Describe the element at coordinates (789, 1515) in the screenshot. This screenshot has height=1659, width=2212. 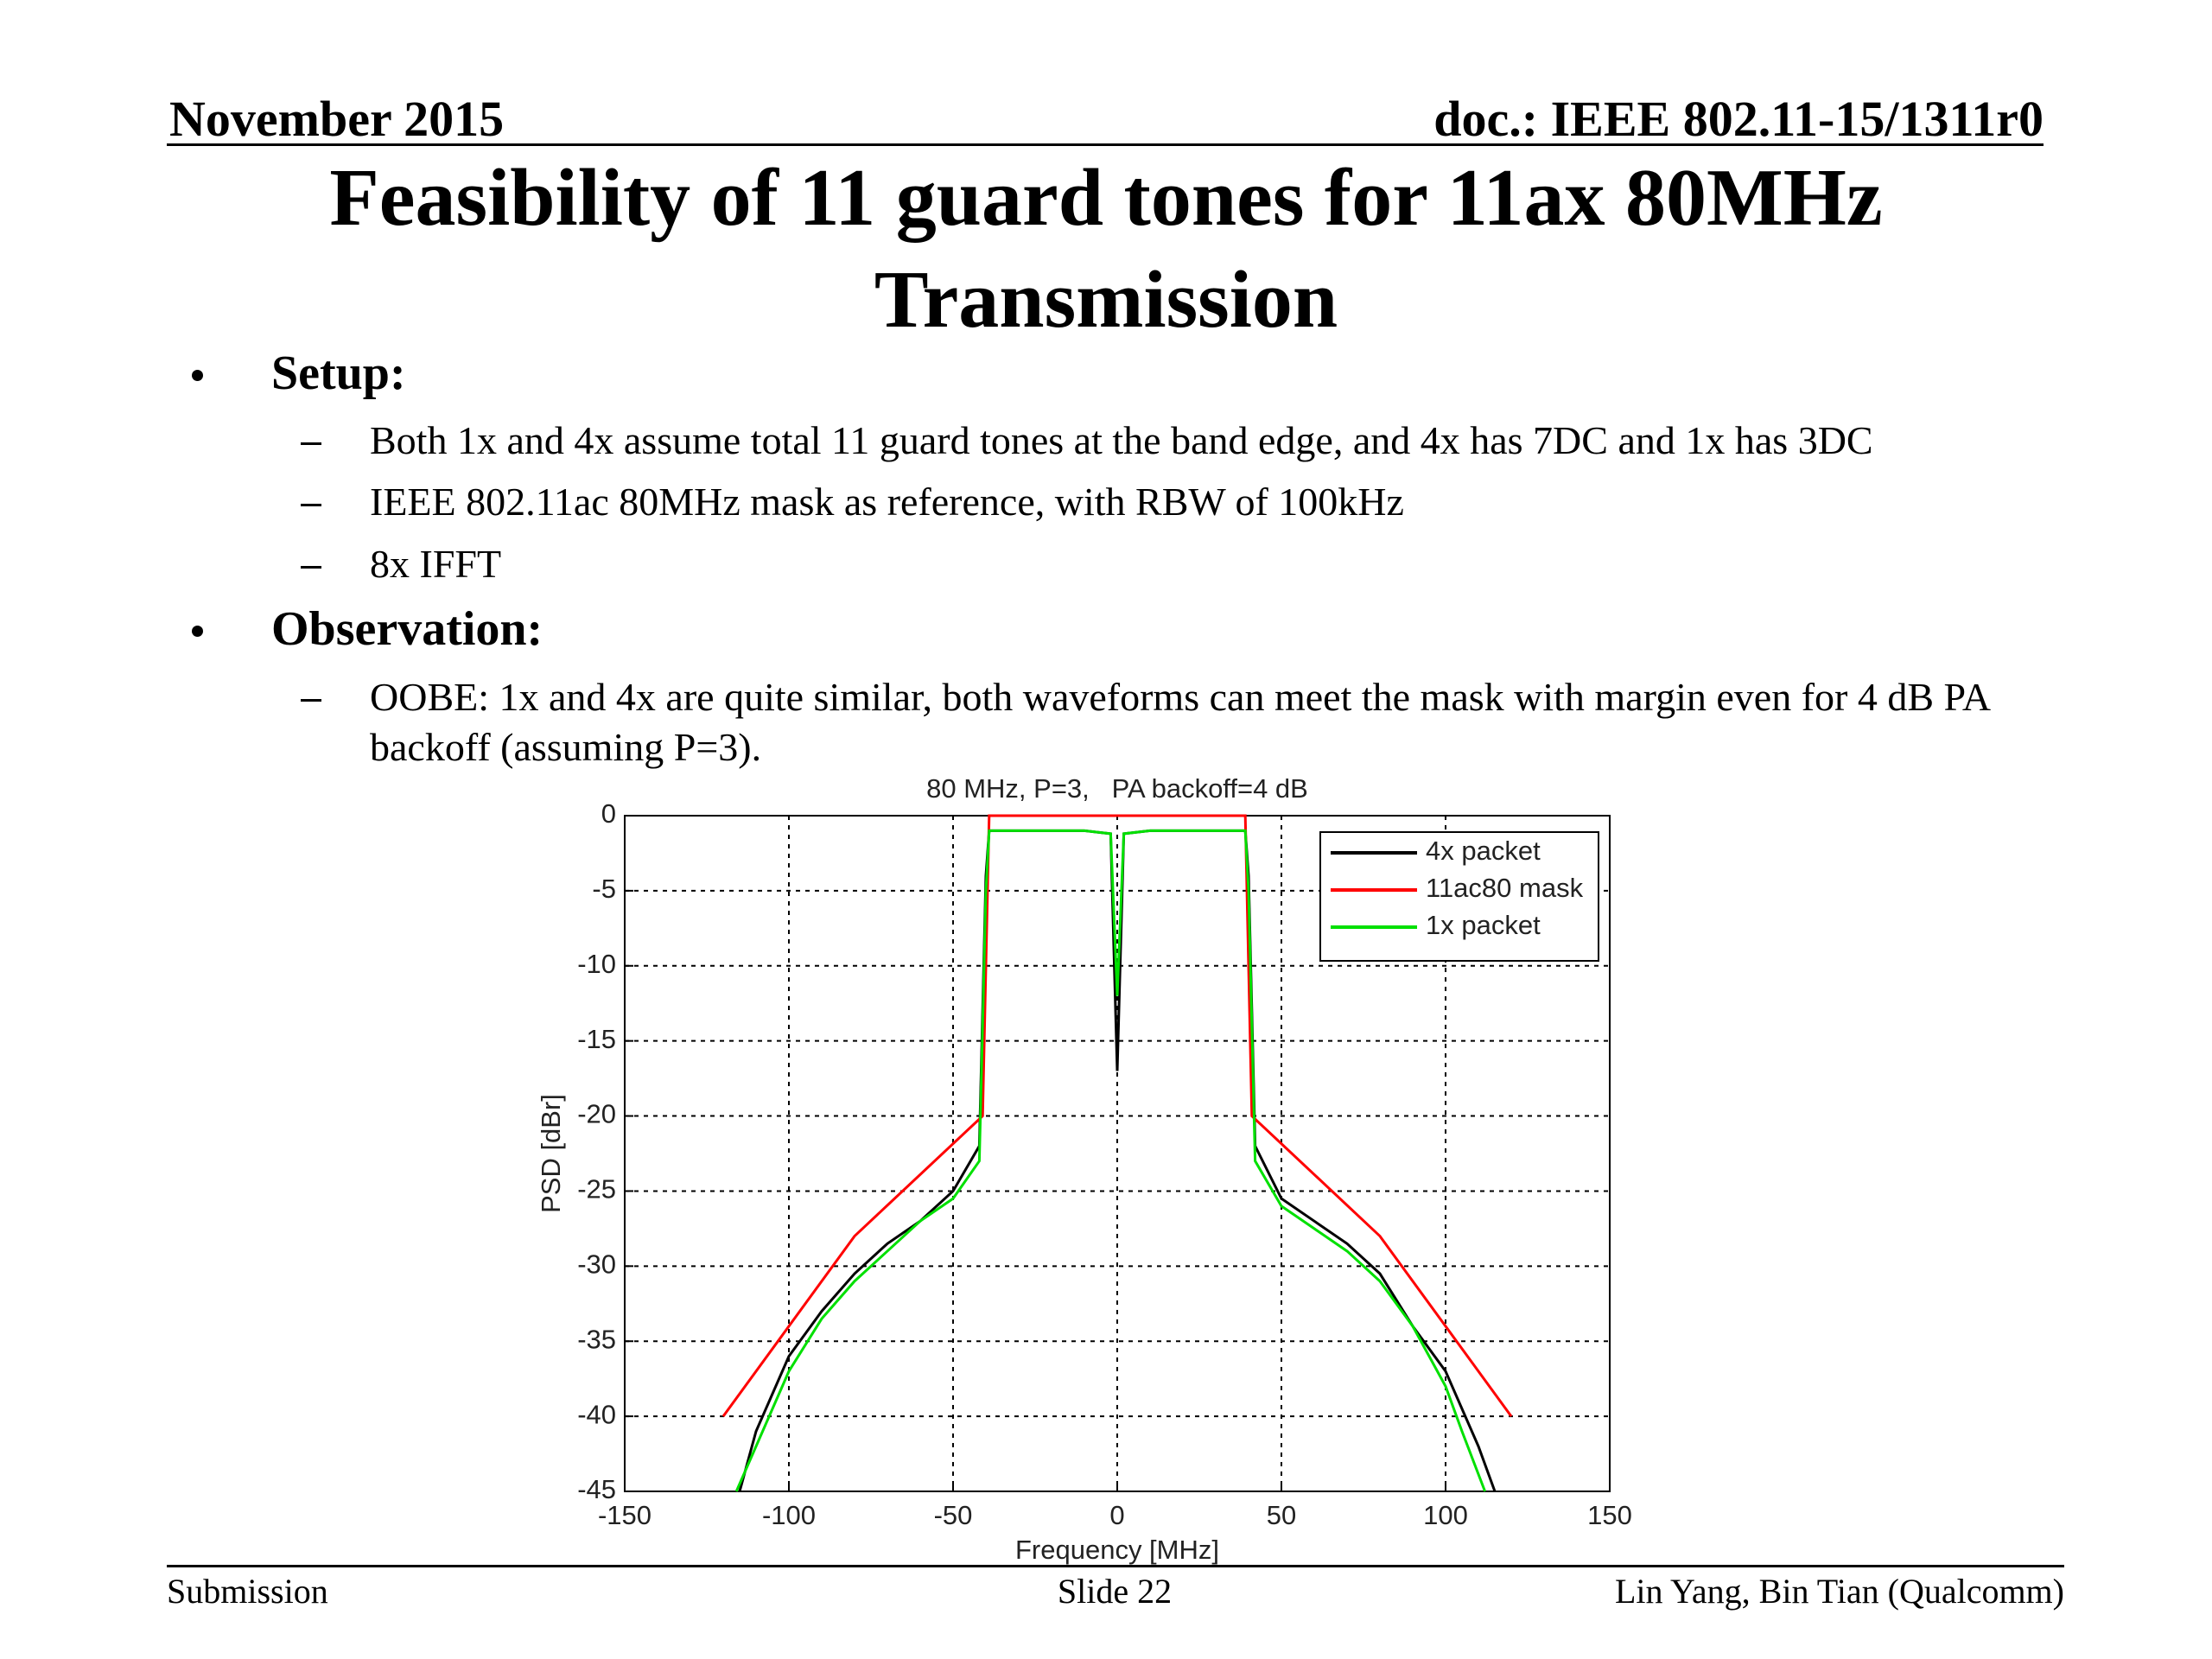
I see `x-tick-label: -100` at that location.